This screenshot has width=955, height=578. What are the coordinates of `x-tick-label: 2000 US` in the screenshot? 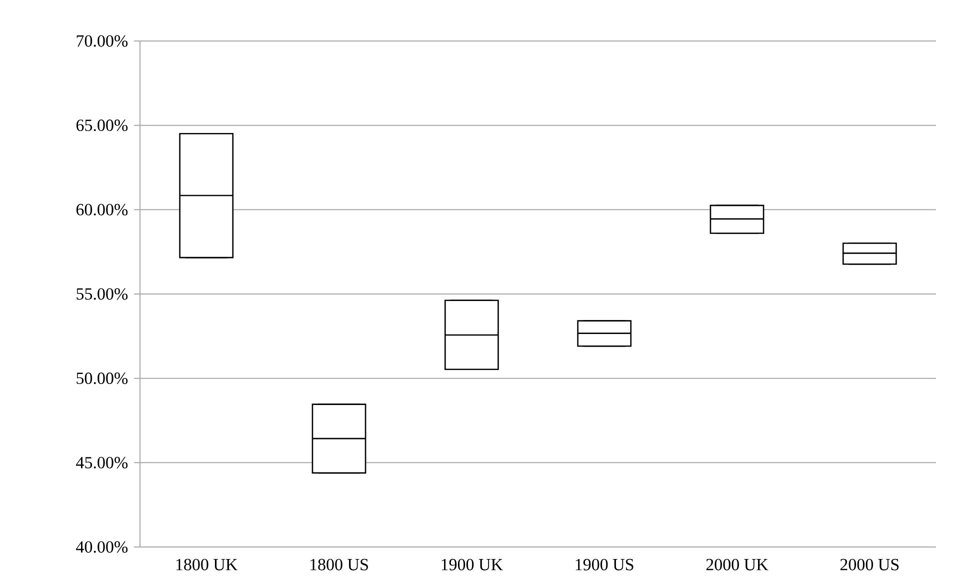 It's located at (869, 564).